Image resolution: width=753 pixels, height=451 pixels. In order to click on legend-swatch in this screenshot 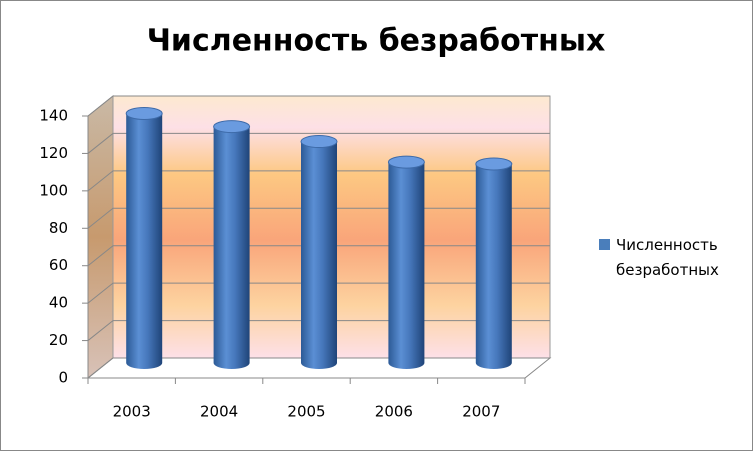, I will do `click(604, 244)`.